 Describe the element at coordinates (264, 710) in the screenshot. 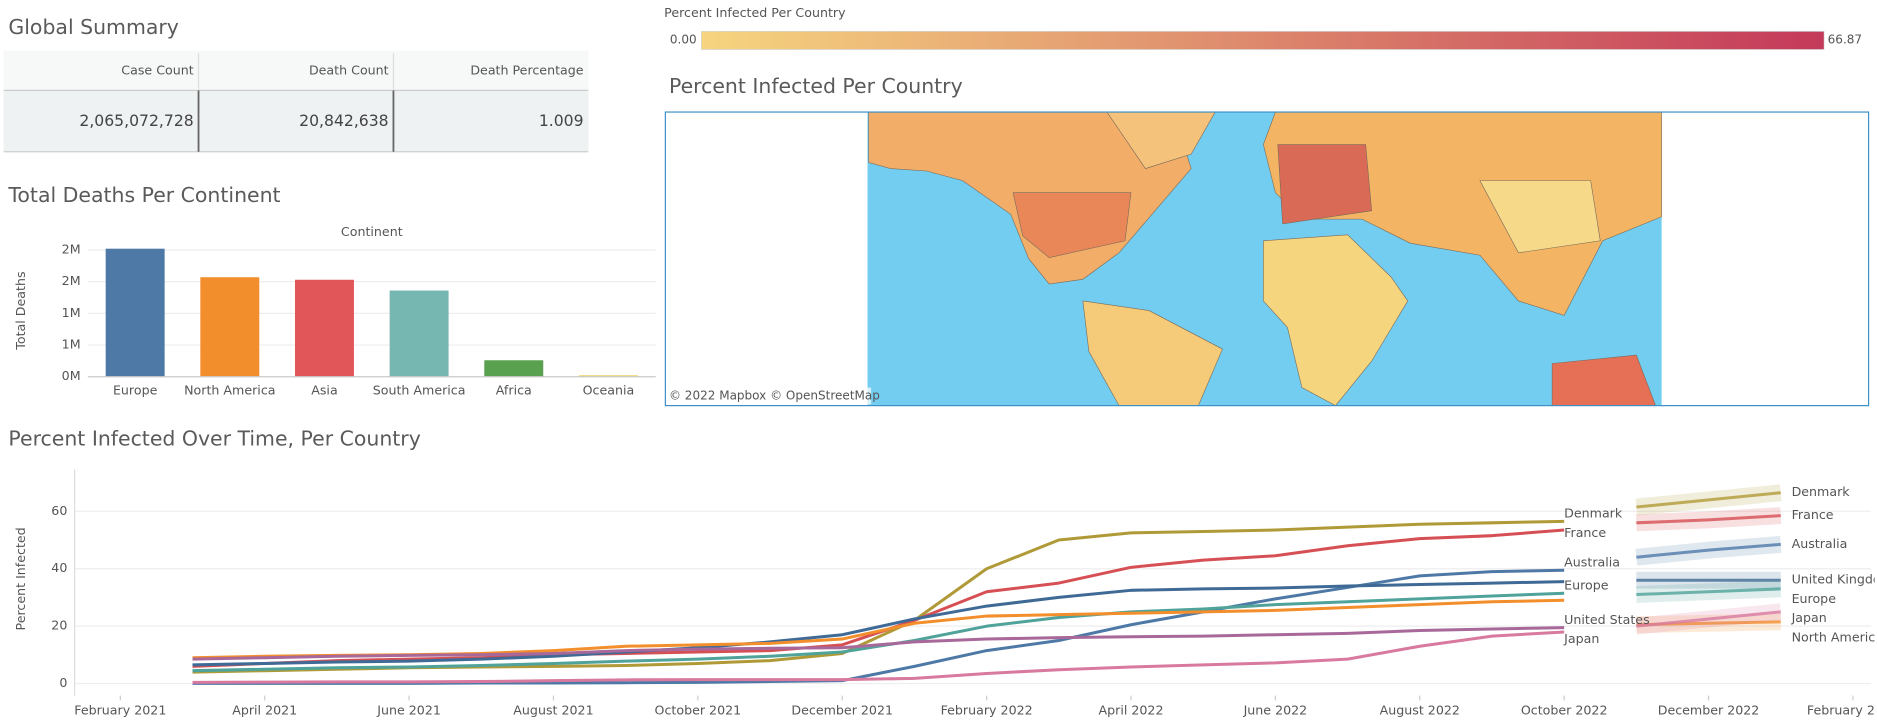

I see `x-tick-label: April 2021` at that location.